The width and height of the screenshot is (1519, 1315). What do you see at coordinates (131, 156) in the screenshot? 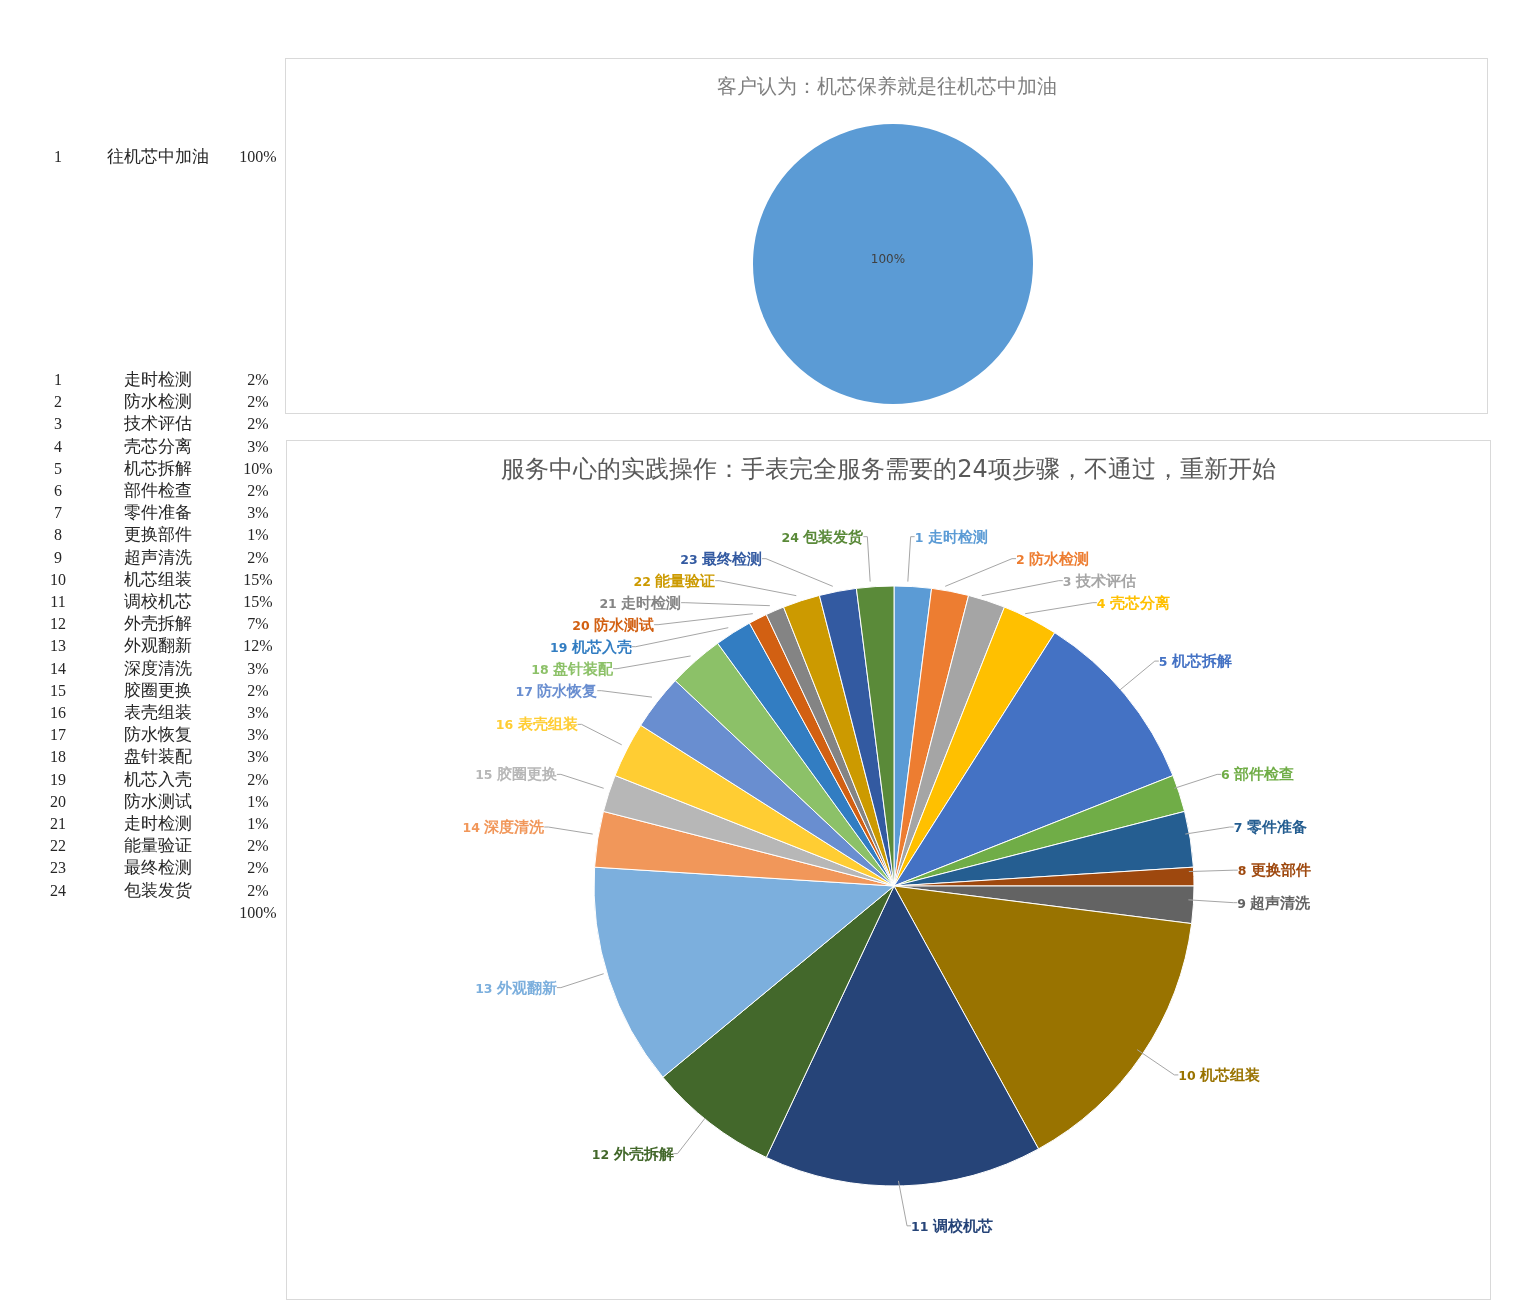
I see `category-label: 1 往机芯中加油` at bounding box center [131, 156].